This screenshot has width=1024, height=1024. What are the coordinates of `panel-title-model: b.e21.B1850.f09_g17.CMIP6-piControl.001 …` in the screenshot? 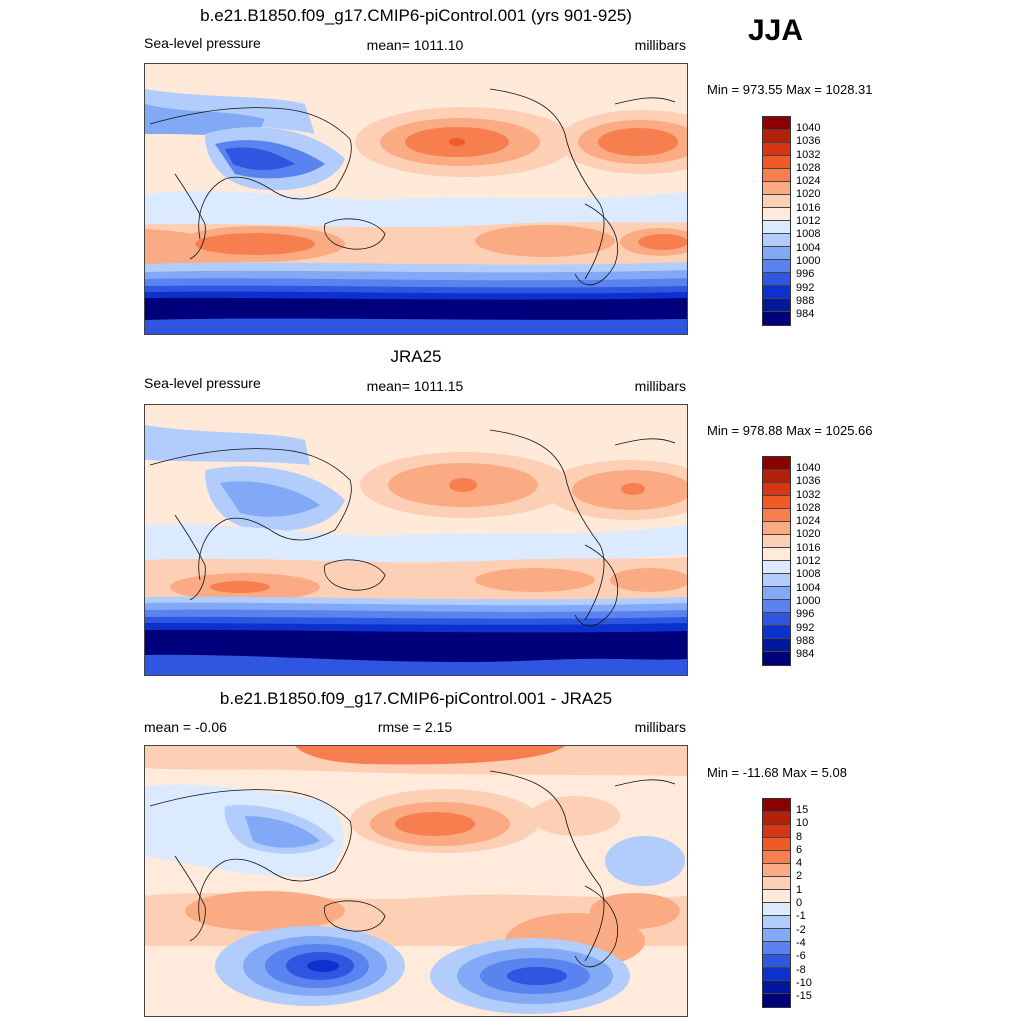 It's located at (416, 15).